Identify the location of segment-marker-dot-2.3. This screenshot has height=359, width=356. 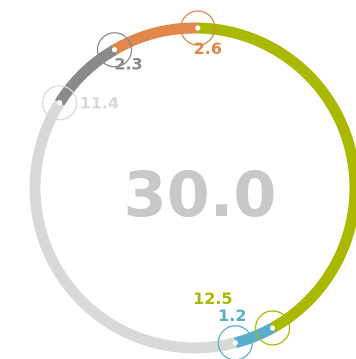
(114, 50).